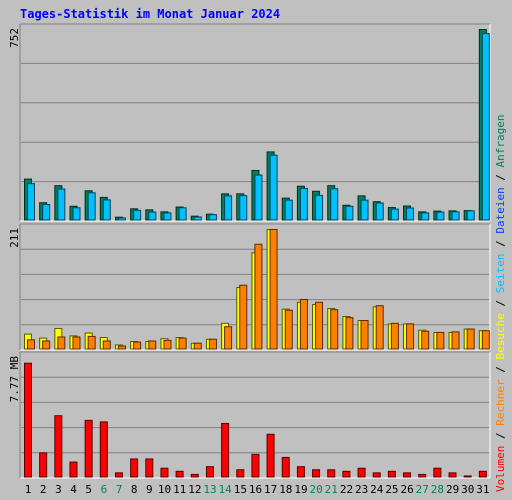 Image resolution: width=512 pixels, height=500 pixels. Describe the element at coordinates (164, 489) in the screenshot. I see `x-tick-label-day-10: 10` at that location.